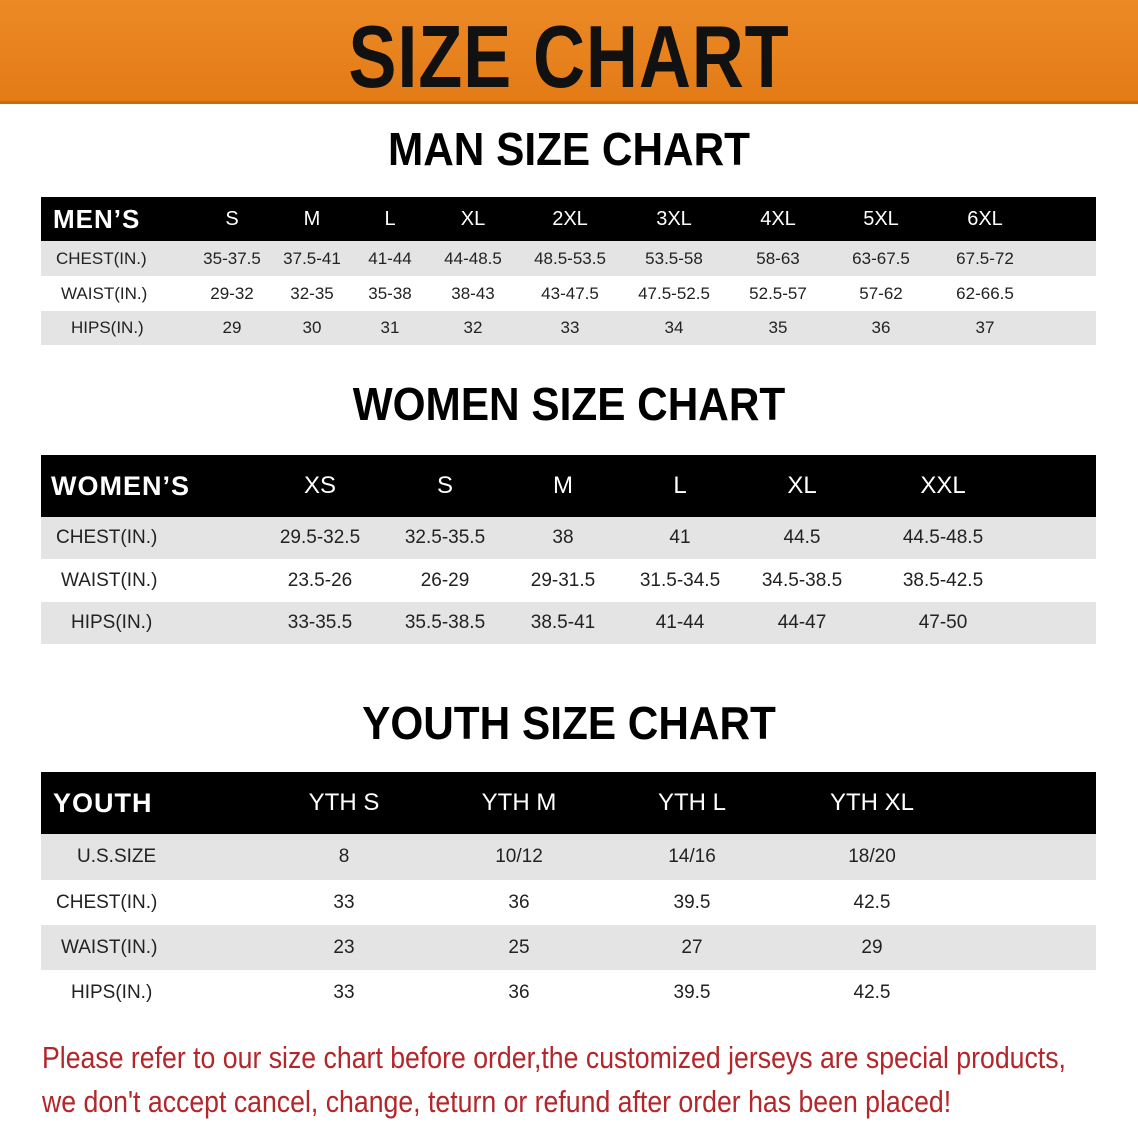 The image size is (1138, 1132). I want to click on women-section-title: WOMEN SIZE CHART, so click(569, 404).